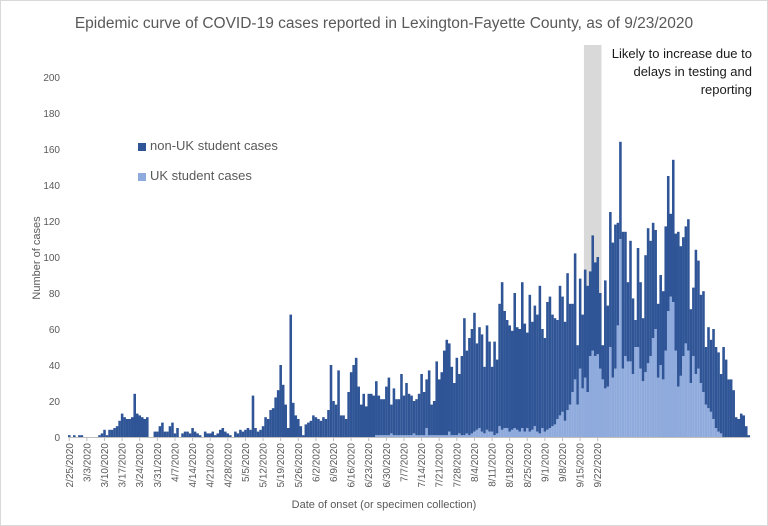  I want to click on x-tick-label: 5/5/2020, so click(246, 462).